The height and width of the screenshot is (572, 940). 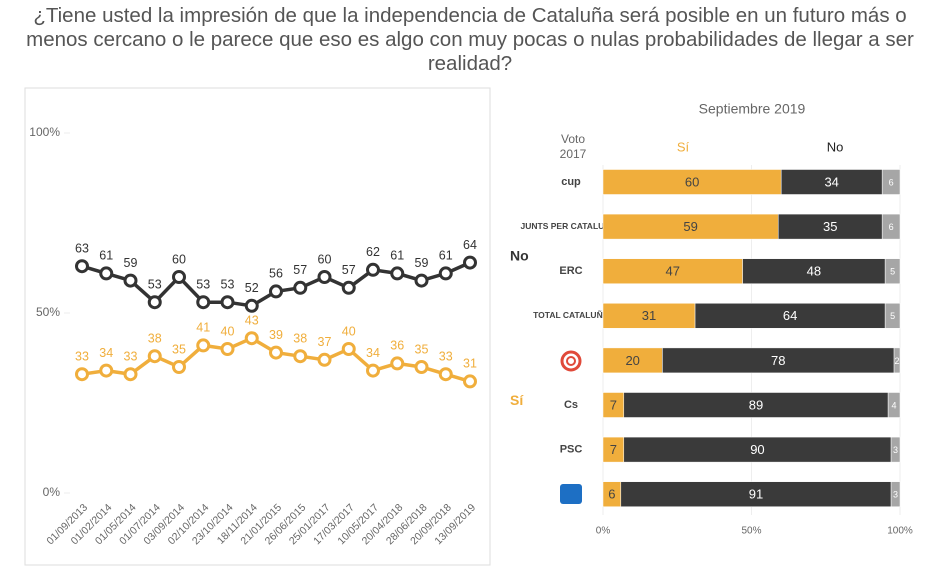 What do you see at coordinates (814, 271) in the screenshot?
I see `value-label: 48` at bounding box center [814, 271].